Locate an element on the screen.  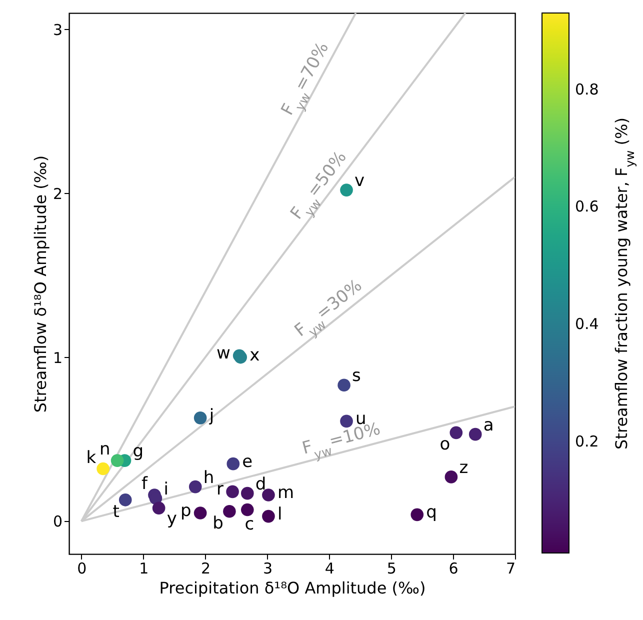
annotation: n is located at coordinates (105, 450).